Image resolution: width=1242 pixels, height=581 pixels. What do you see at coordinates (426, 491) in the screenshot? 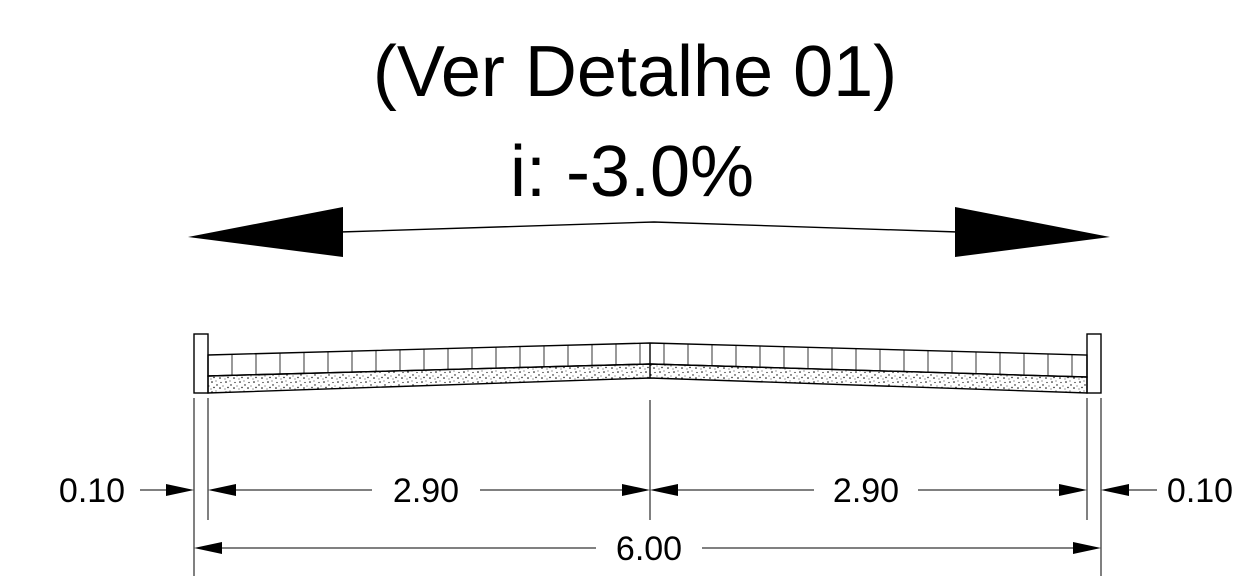
I see `dim-left-lane-label: 2.90` at bounding box center [426, 491].